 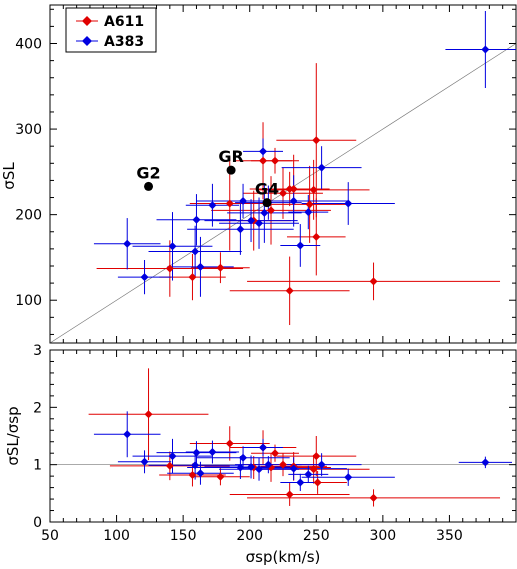 I want to click on top-y-axis-label: σSL, so click(x=9, y=176).